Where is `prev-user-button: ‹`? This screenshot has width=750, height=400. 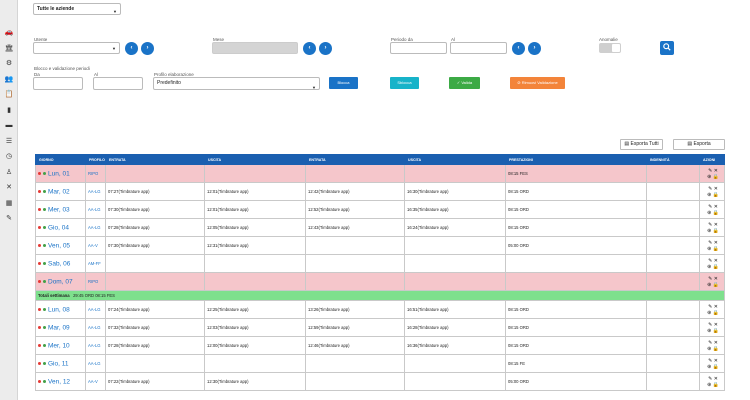
prev-user-button: ‹ is located at coordinates (131, 48).